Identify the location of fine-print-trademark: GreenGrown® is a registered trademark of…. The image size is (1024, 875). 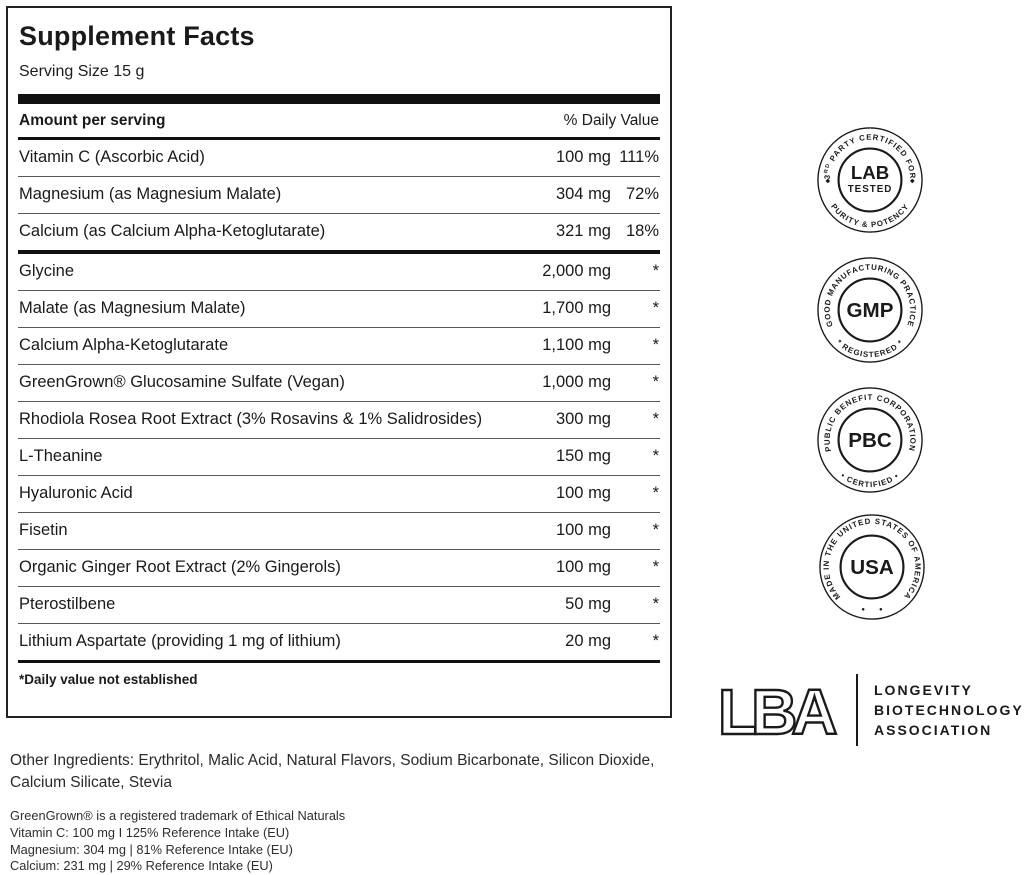
(178, 815).